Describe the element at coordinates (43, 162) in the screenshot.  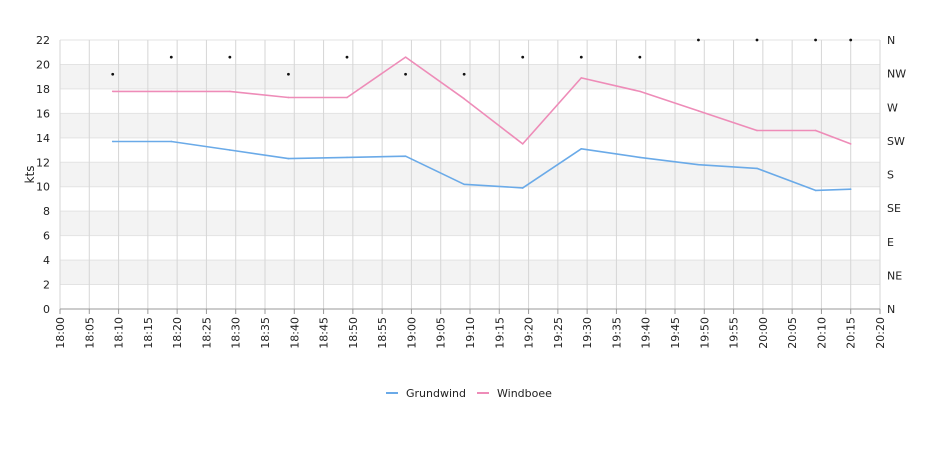
I see `y-tick-label: 12` at that location.